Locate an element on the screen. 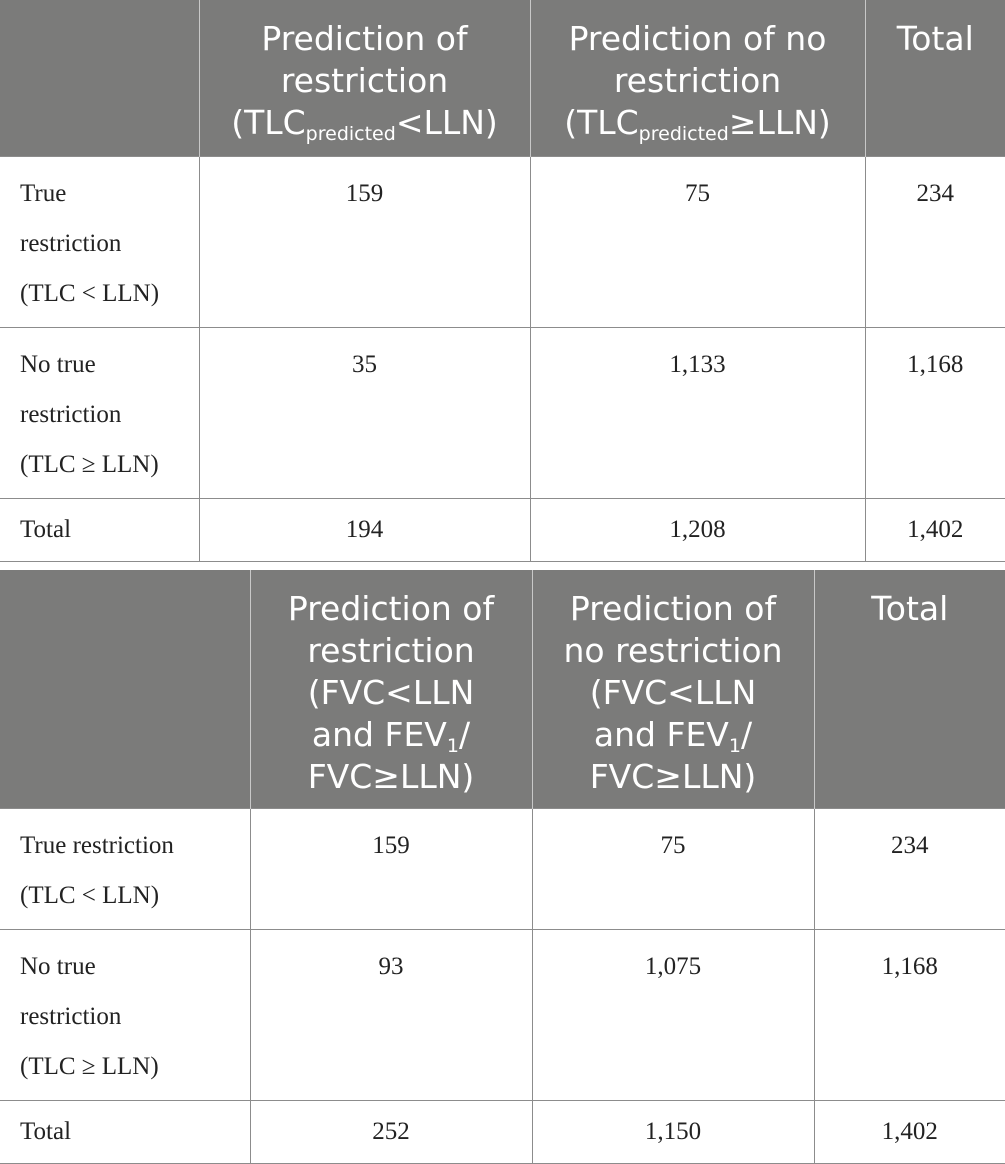 The width and height of the screenshot is (1005, 1164). cell-value: 1,075 is located at coordinates (673, 1015).